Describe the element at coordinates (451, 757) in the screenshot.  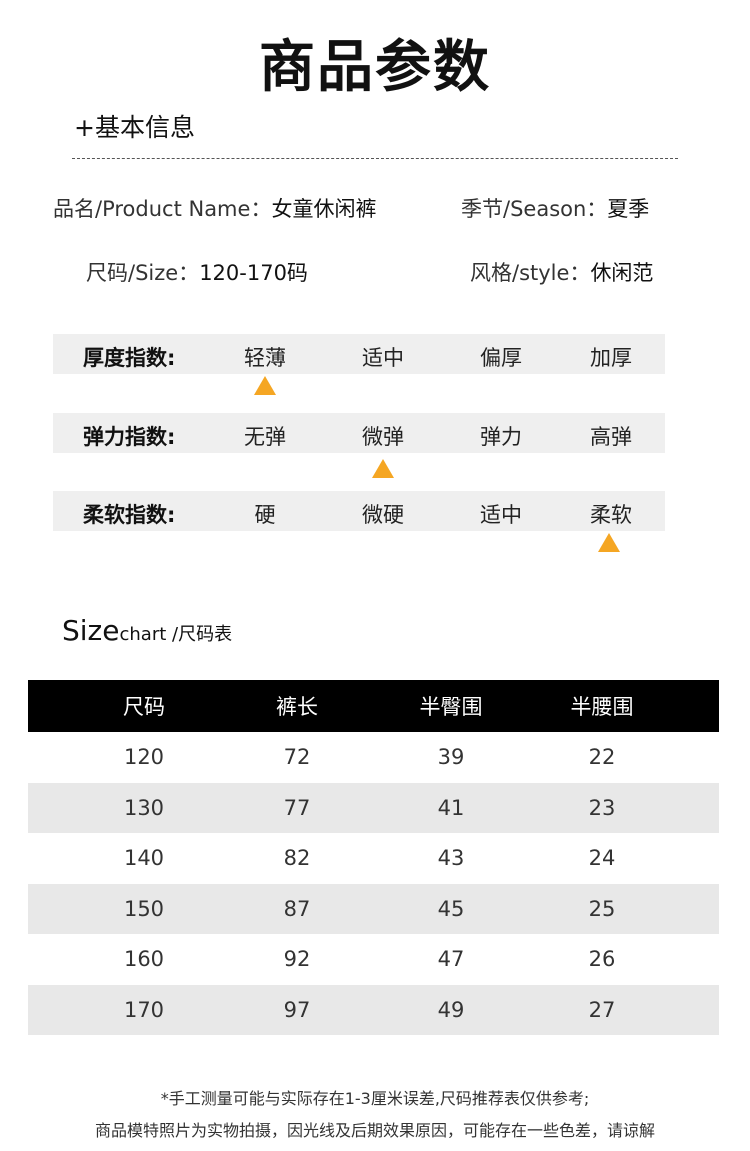
I see `table-cell: 39` at that location.